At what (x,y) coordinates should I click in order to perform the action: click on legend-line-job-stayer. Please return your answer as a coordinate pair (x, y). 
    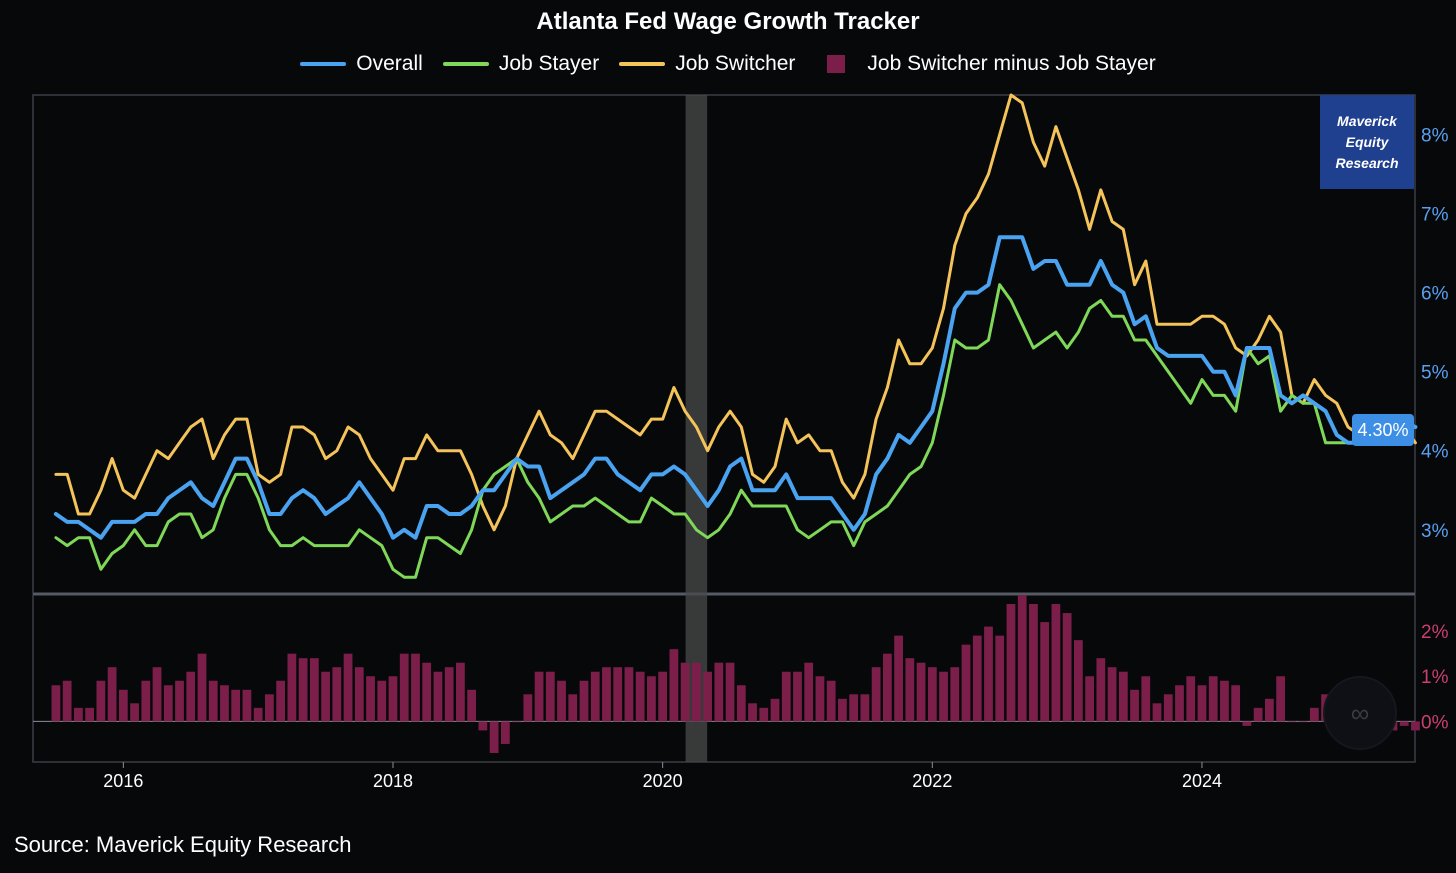
    Looking at the image, I should click on (465, 64).